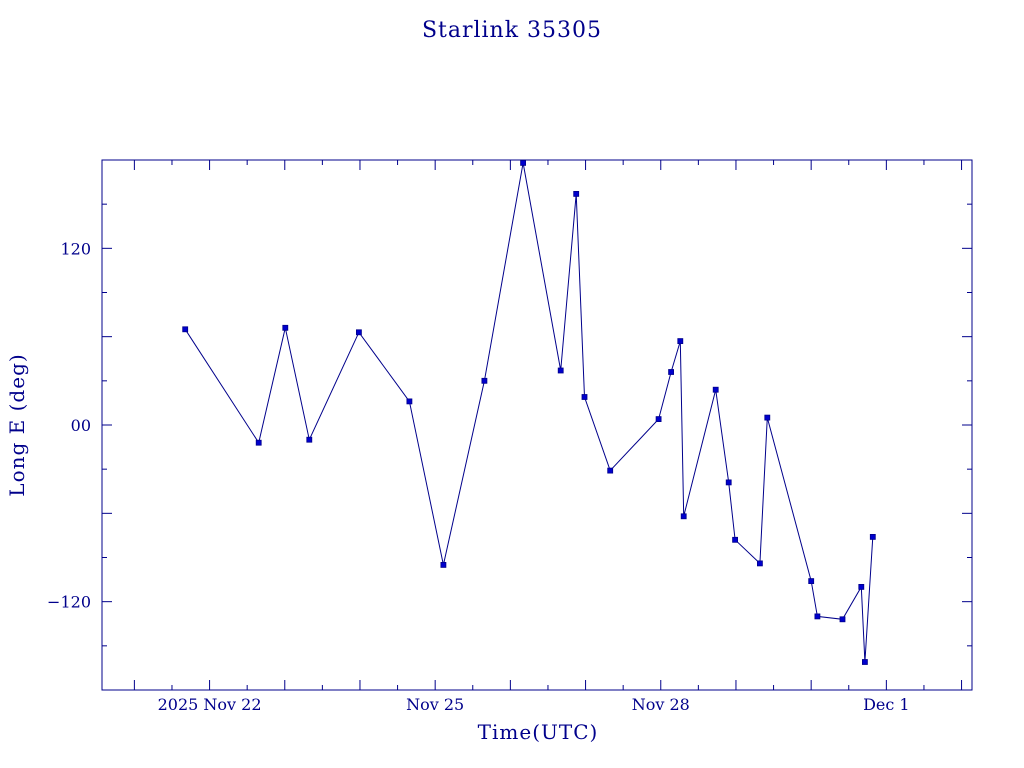 The height and width of the screenshot is (768, 1024). I want to click on x-tick-label: Dec 1, so click(886, 704).